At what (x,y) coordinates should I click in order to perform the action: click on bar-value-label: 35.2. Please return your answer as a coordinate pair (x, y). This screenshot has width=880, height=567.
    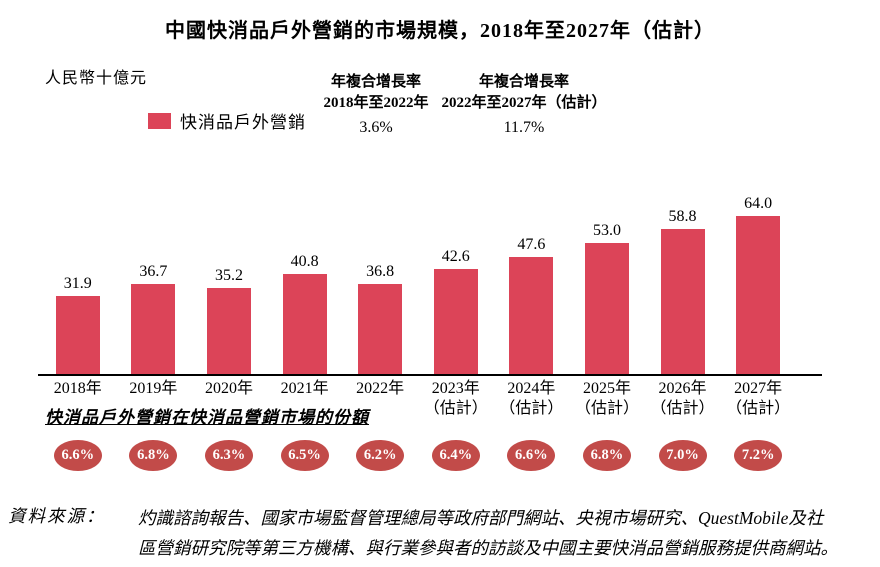
    Looking at the image, I should click on (228, 275).